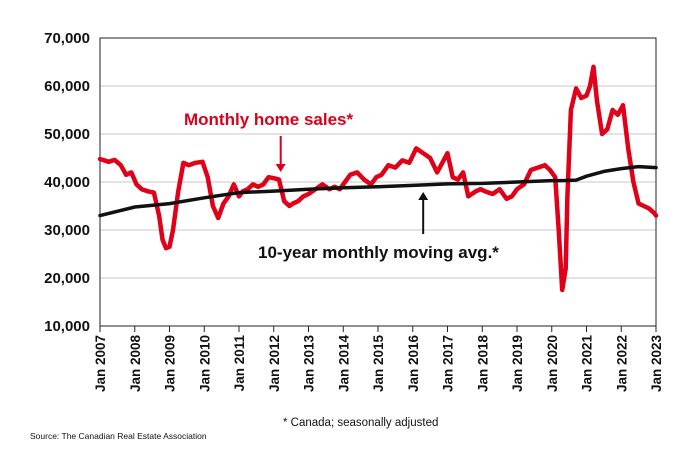  What do you see at coordinates (378, 191) in the screenshot?
I see `moving-average-line` at bounding box center [378, 191].